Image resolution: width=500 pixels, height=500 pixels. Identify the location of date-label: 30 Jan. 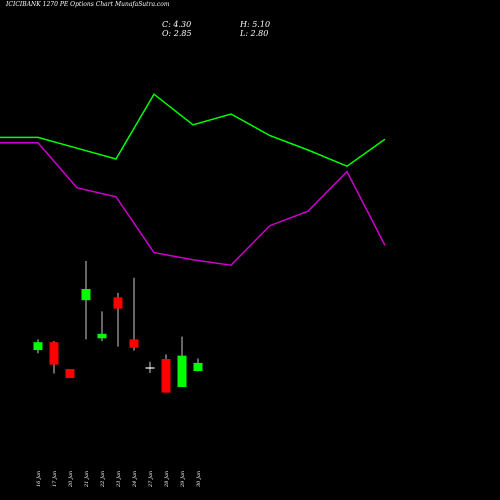
(199, 479).